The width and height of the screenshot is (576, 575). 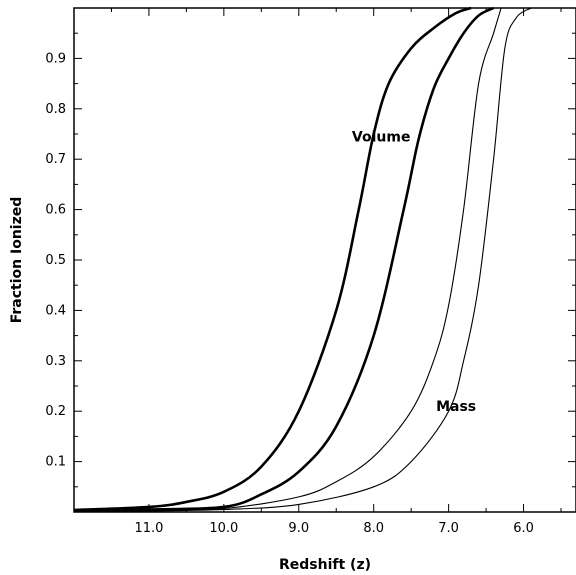 What do you see at coordinates (523, 528) in the screenshot?
I see `x-tick-label: 6.0` at bounding box center [523, 528].